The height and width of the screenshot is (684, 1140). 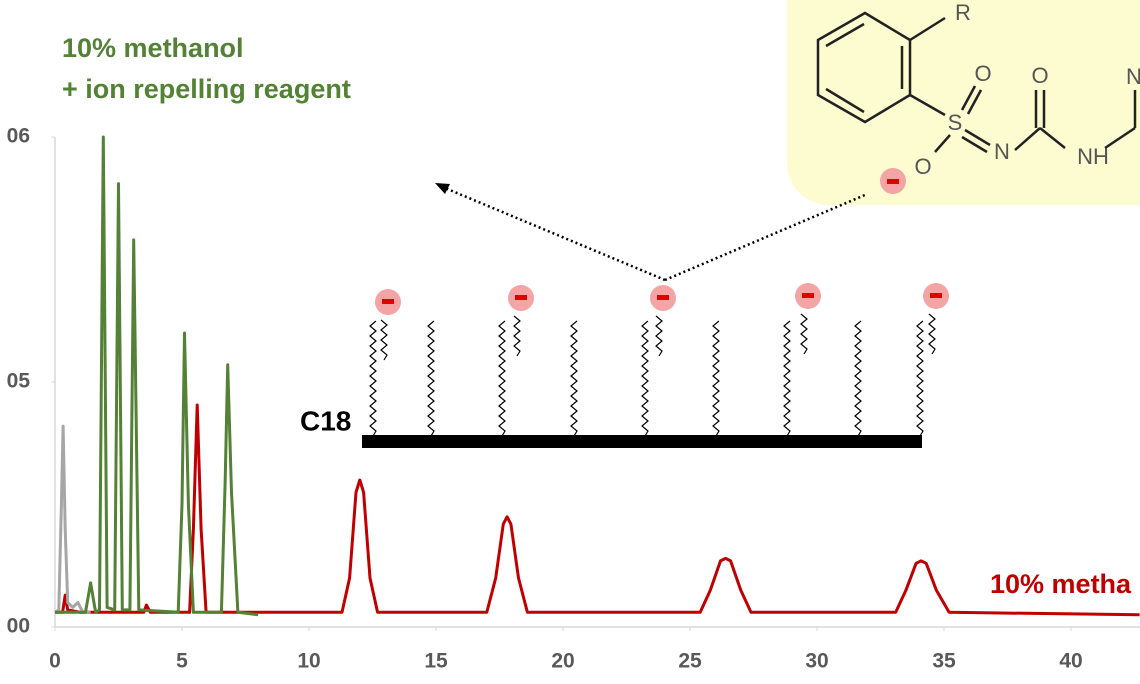 I want to click on x-tick-label: 30, so click(x=816, y=661).